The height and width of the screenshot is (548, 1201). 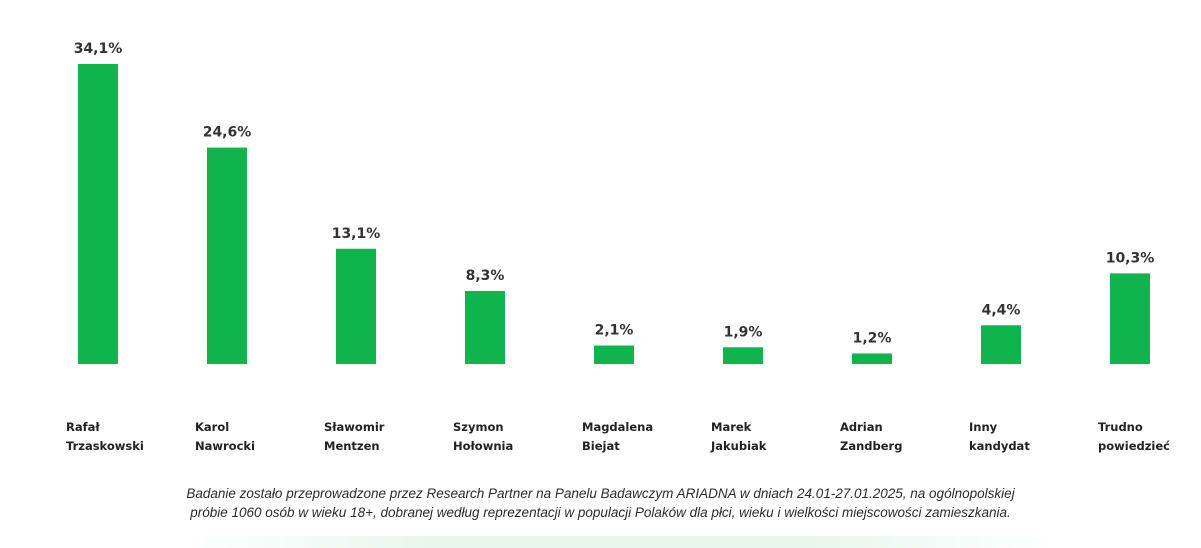 I want to click on value-label-rafal-trzaskowski: 34,1%, so click(x=98, y=49).